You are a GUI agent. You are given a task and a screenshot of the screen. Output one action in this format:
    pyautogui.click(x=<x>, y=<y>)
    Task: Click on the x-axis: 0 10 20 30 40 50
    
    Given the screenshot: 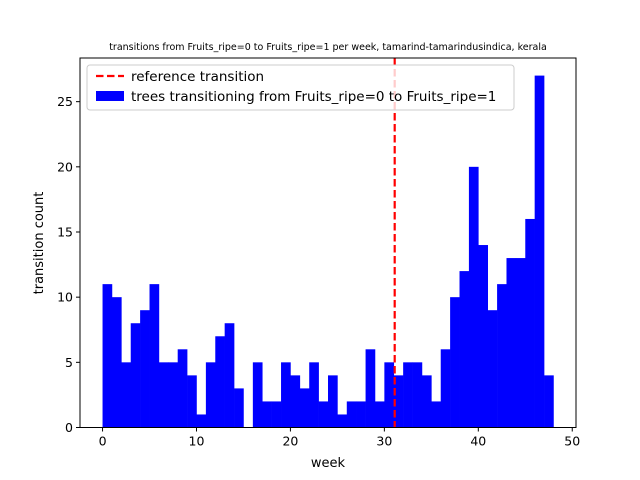 What is the action you would take?
    pyautogui.click(x=339, y=438)
    